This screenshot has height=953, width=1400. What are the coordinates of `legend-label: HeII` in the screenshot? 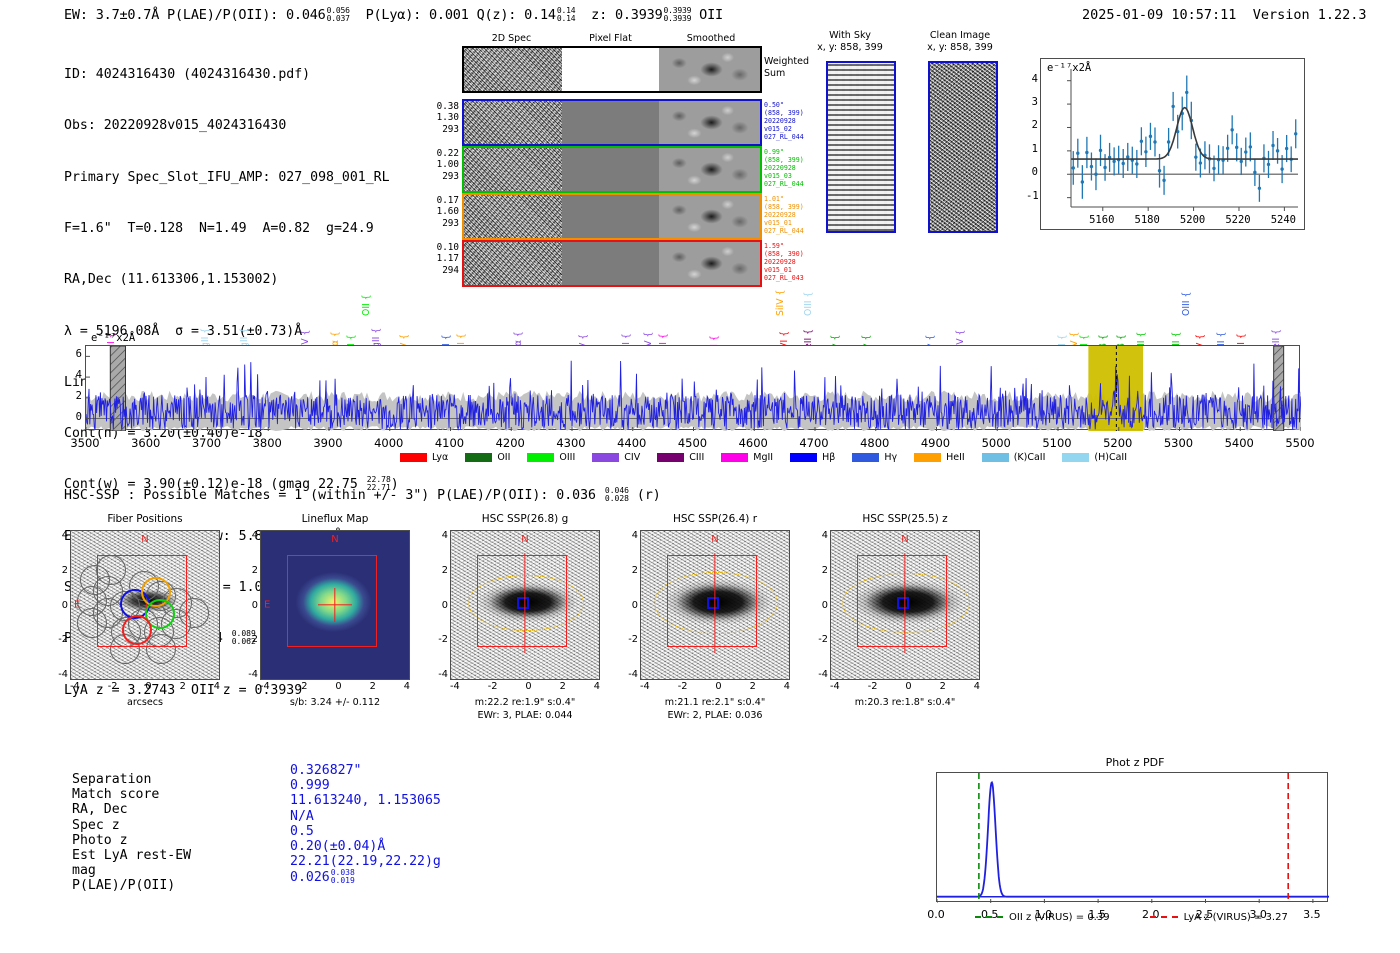 It's located at (955, 457).